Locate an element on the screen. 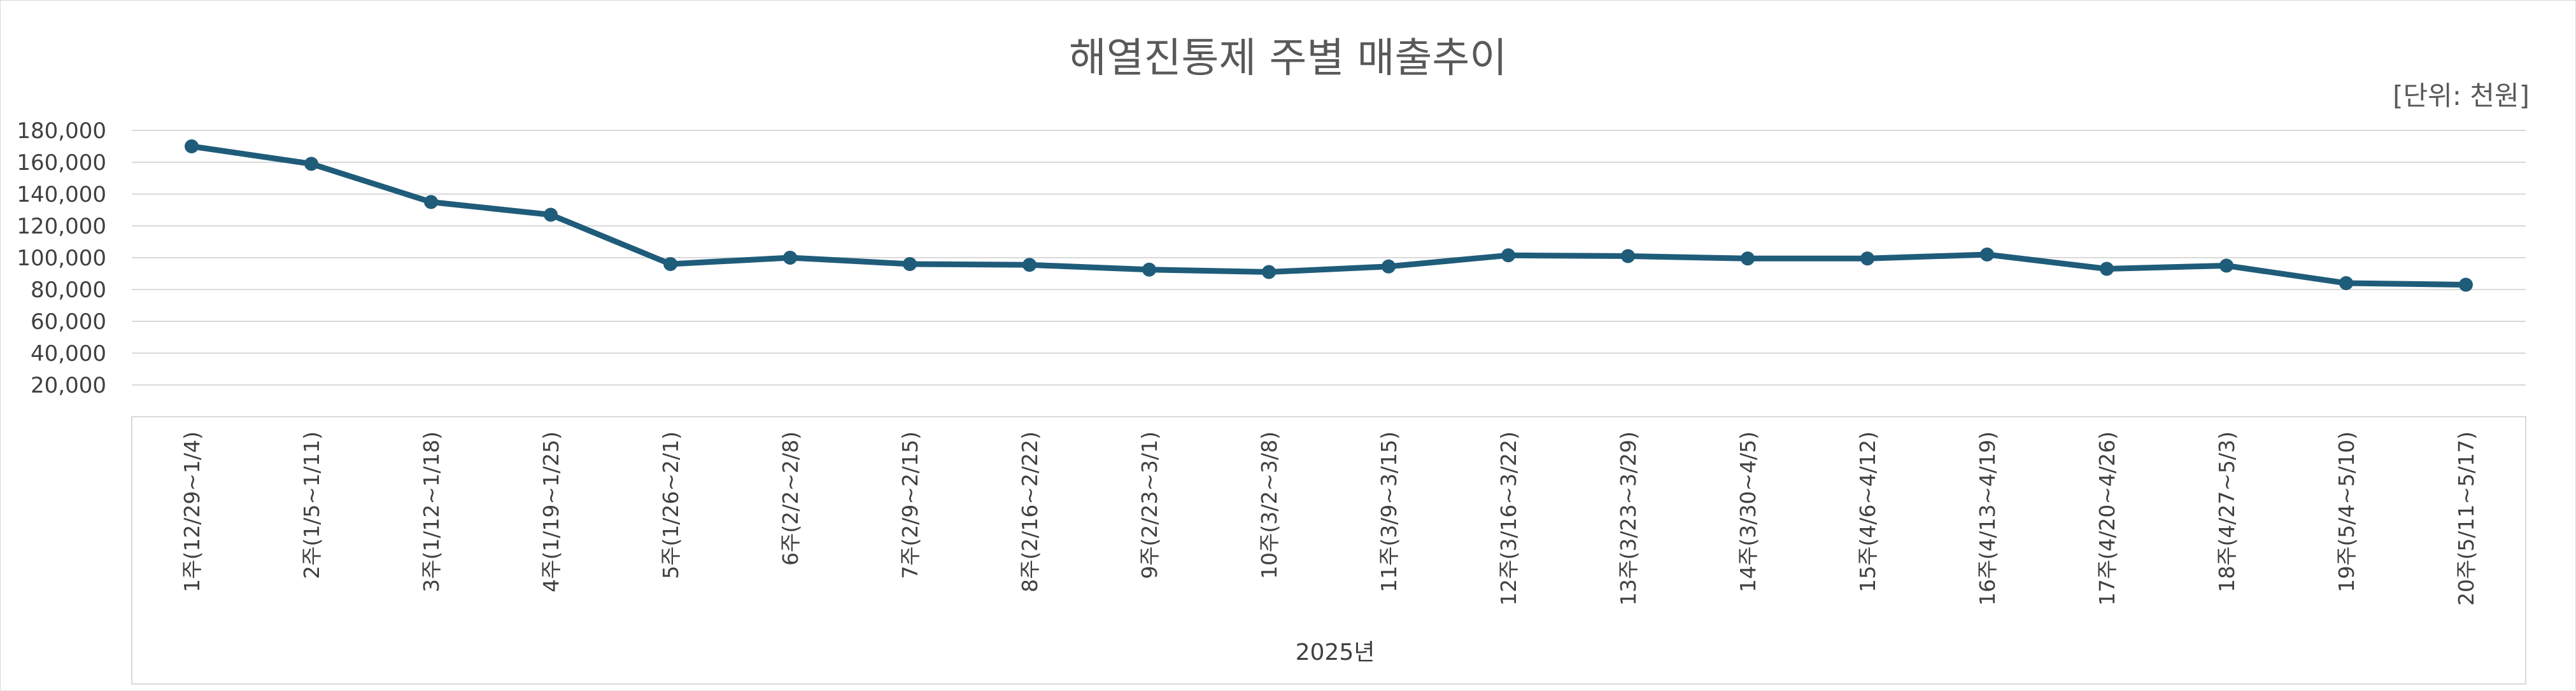 The width and height of the screenshot is (2576, 691). x-tick-label: 11주(3/9~3/15) is located at coordinates (1388, 511).